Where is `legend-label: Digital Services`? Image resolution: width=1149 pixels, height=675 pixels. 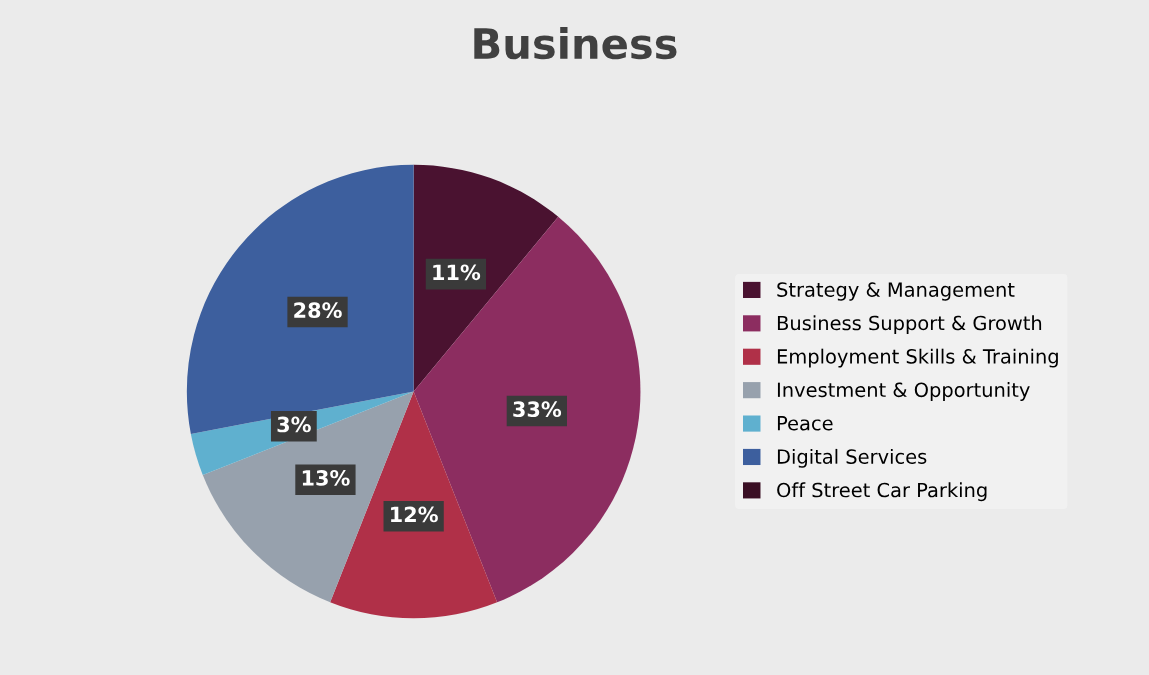
legend-label: Digital Services is located at coordinates (852, 458).